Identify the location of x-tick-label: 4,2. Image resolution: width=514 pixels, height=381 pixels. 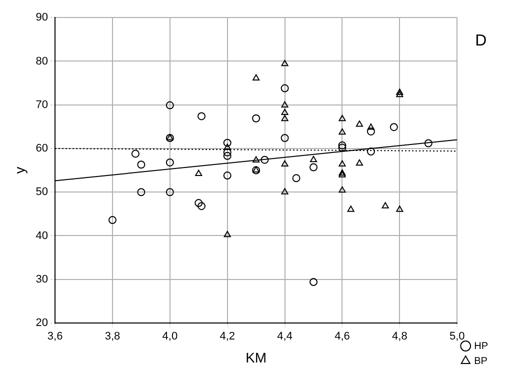
(227, 336).